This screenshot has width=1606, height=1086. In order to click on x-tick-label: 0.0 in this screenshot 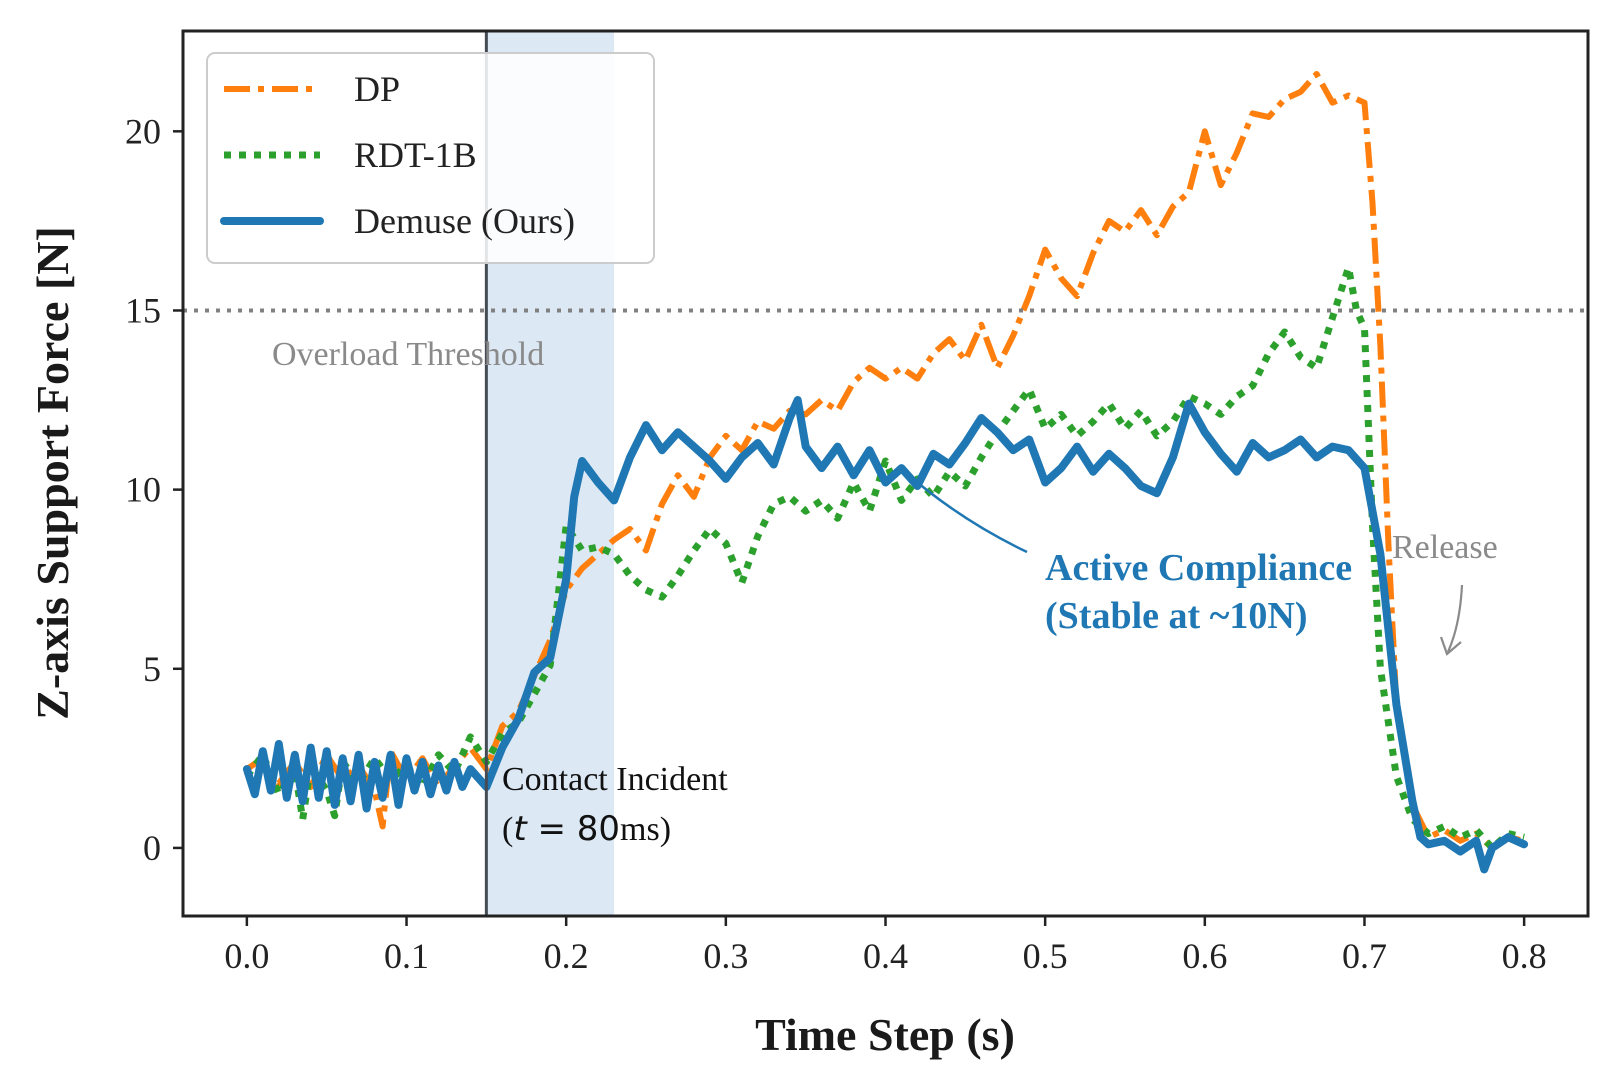, I will do `click(246, 956)`.